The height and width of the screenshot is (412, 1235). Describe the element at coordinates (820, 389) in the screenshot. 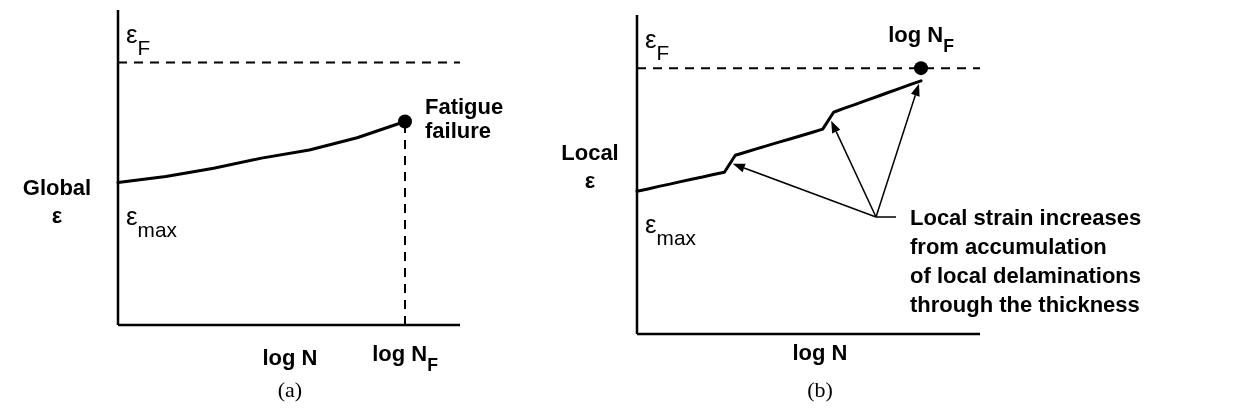

I see `text: (b)` at that location.